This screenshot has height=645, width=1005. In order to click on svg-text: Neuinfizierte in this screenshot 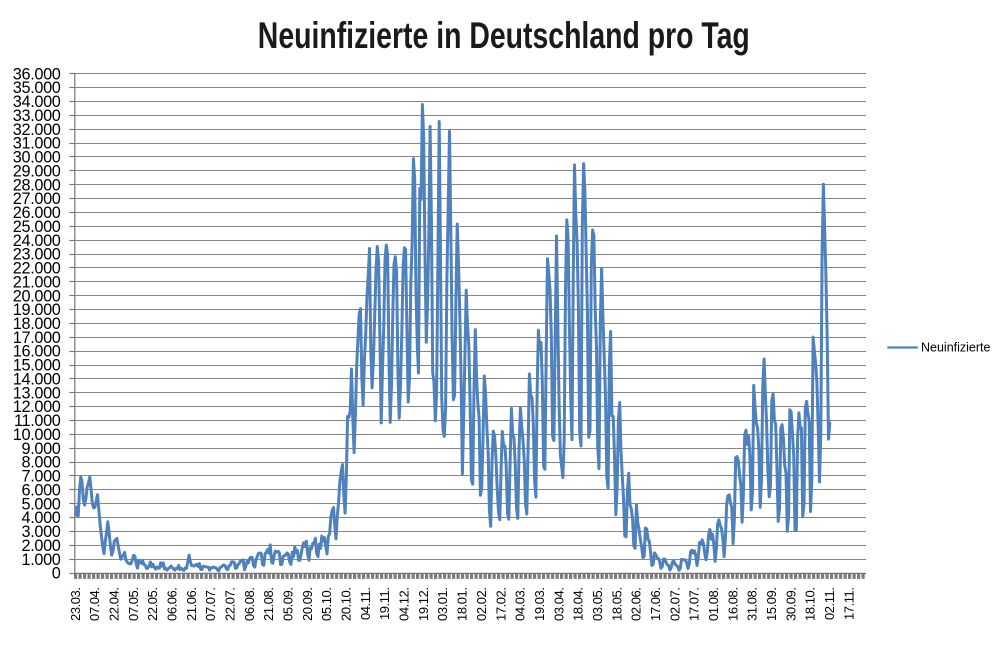, I will do `click(956, 348)`.